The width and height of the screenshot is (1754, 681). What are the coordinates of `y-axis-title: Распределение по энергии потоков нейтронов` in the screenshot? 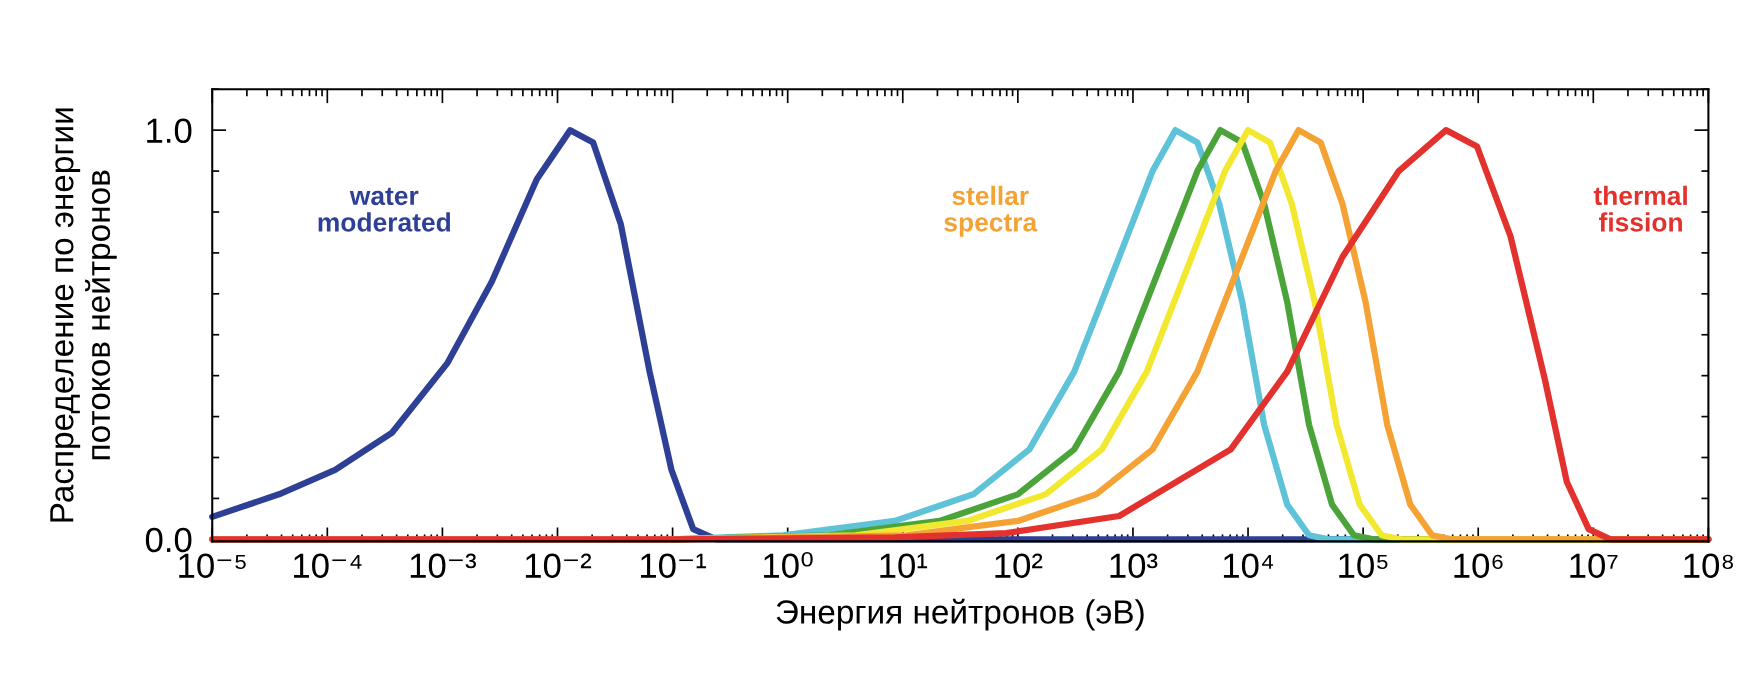 It's located at (83, 315).